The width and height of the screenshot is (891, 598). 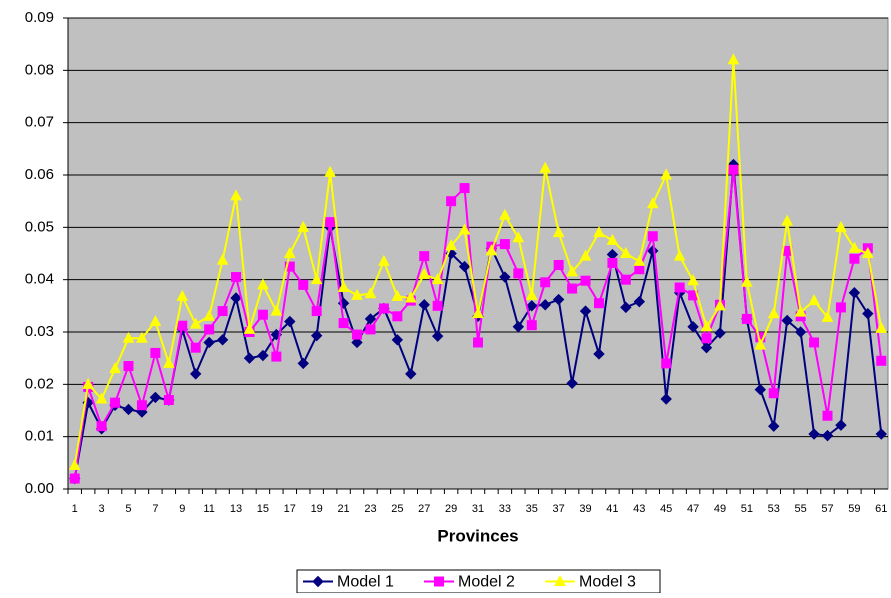 What do you see at coordinates (317, 509) in the screenshot?
I see `x-tick-label: 19` at bounding box center [317, 509].